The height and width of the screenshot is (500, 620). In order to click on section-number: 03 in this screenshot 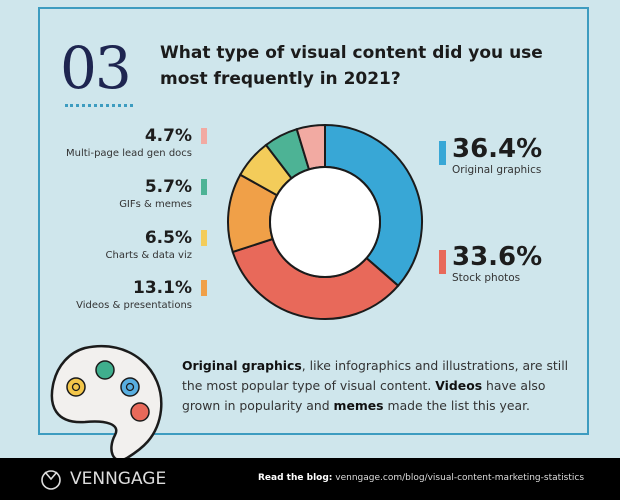, I will do `click(96, 68)`.